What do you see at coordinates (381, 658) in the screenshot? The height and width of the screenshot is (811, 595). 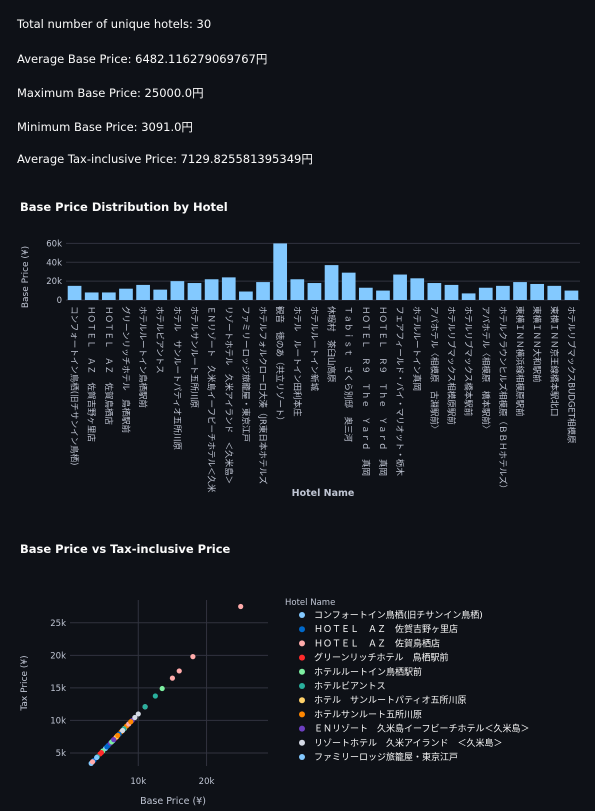 I see `legend-entry: グリーンリッチホテル 鳥栖駅前` at bounding box center [381, 658].